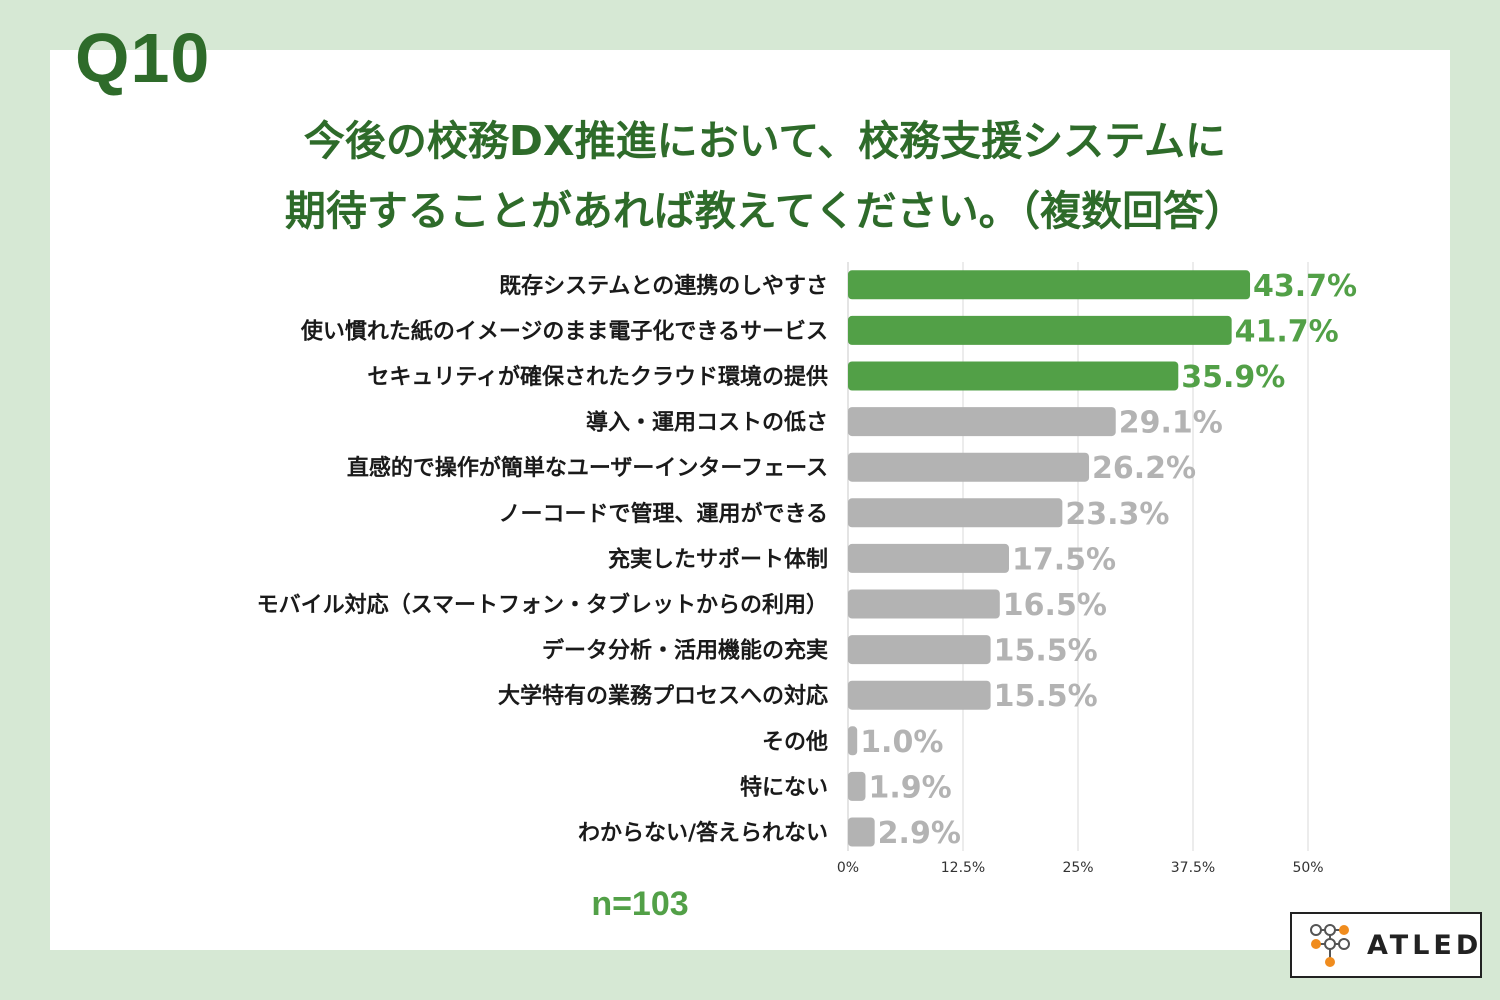 Image resolution: width=1500 pixels, height=1000 pixels. Describe the element at coordinates (909, 787) in the screenshot. I see `value-label: 1.9%` at that location.